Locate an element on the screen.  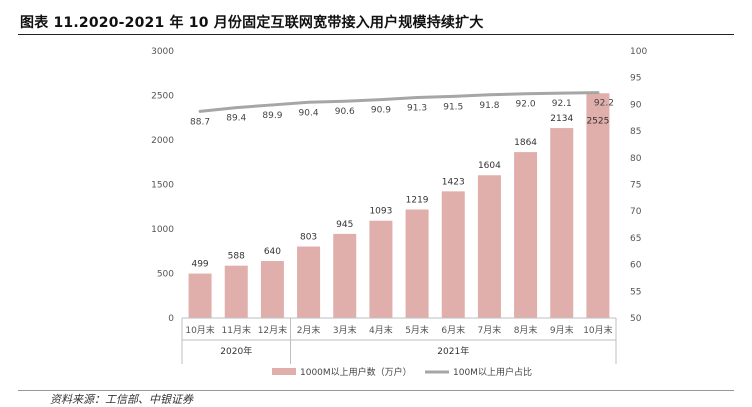
x-tick-label: 6月末 is located at coordinates (453, 330).